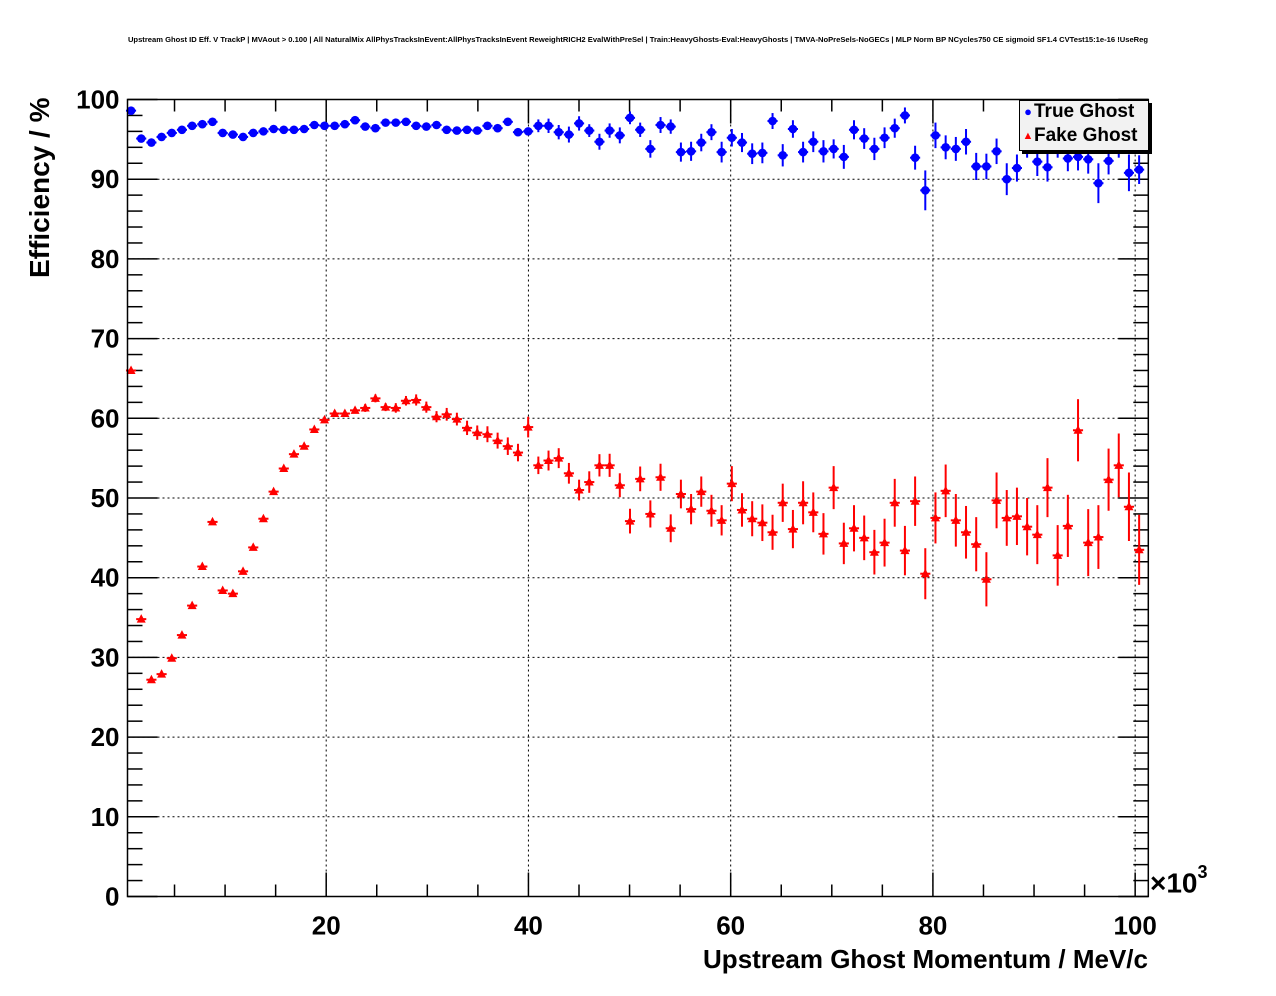  I want to click on y-tick-label: 40, so click(105, 578).